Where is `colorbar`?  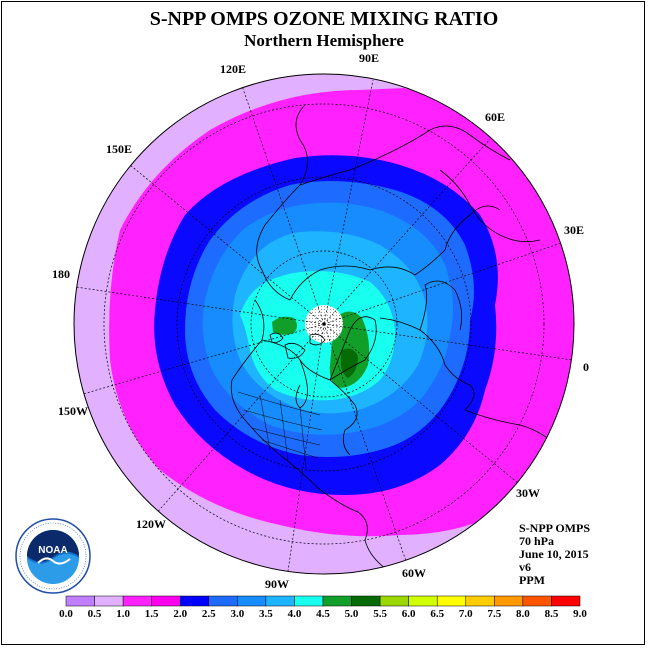
colorbar is located at coordinates (323, 601).